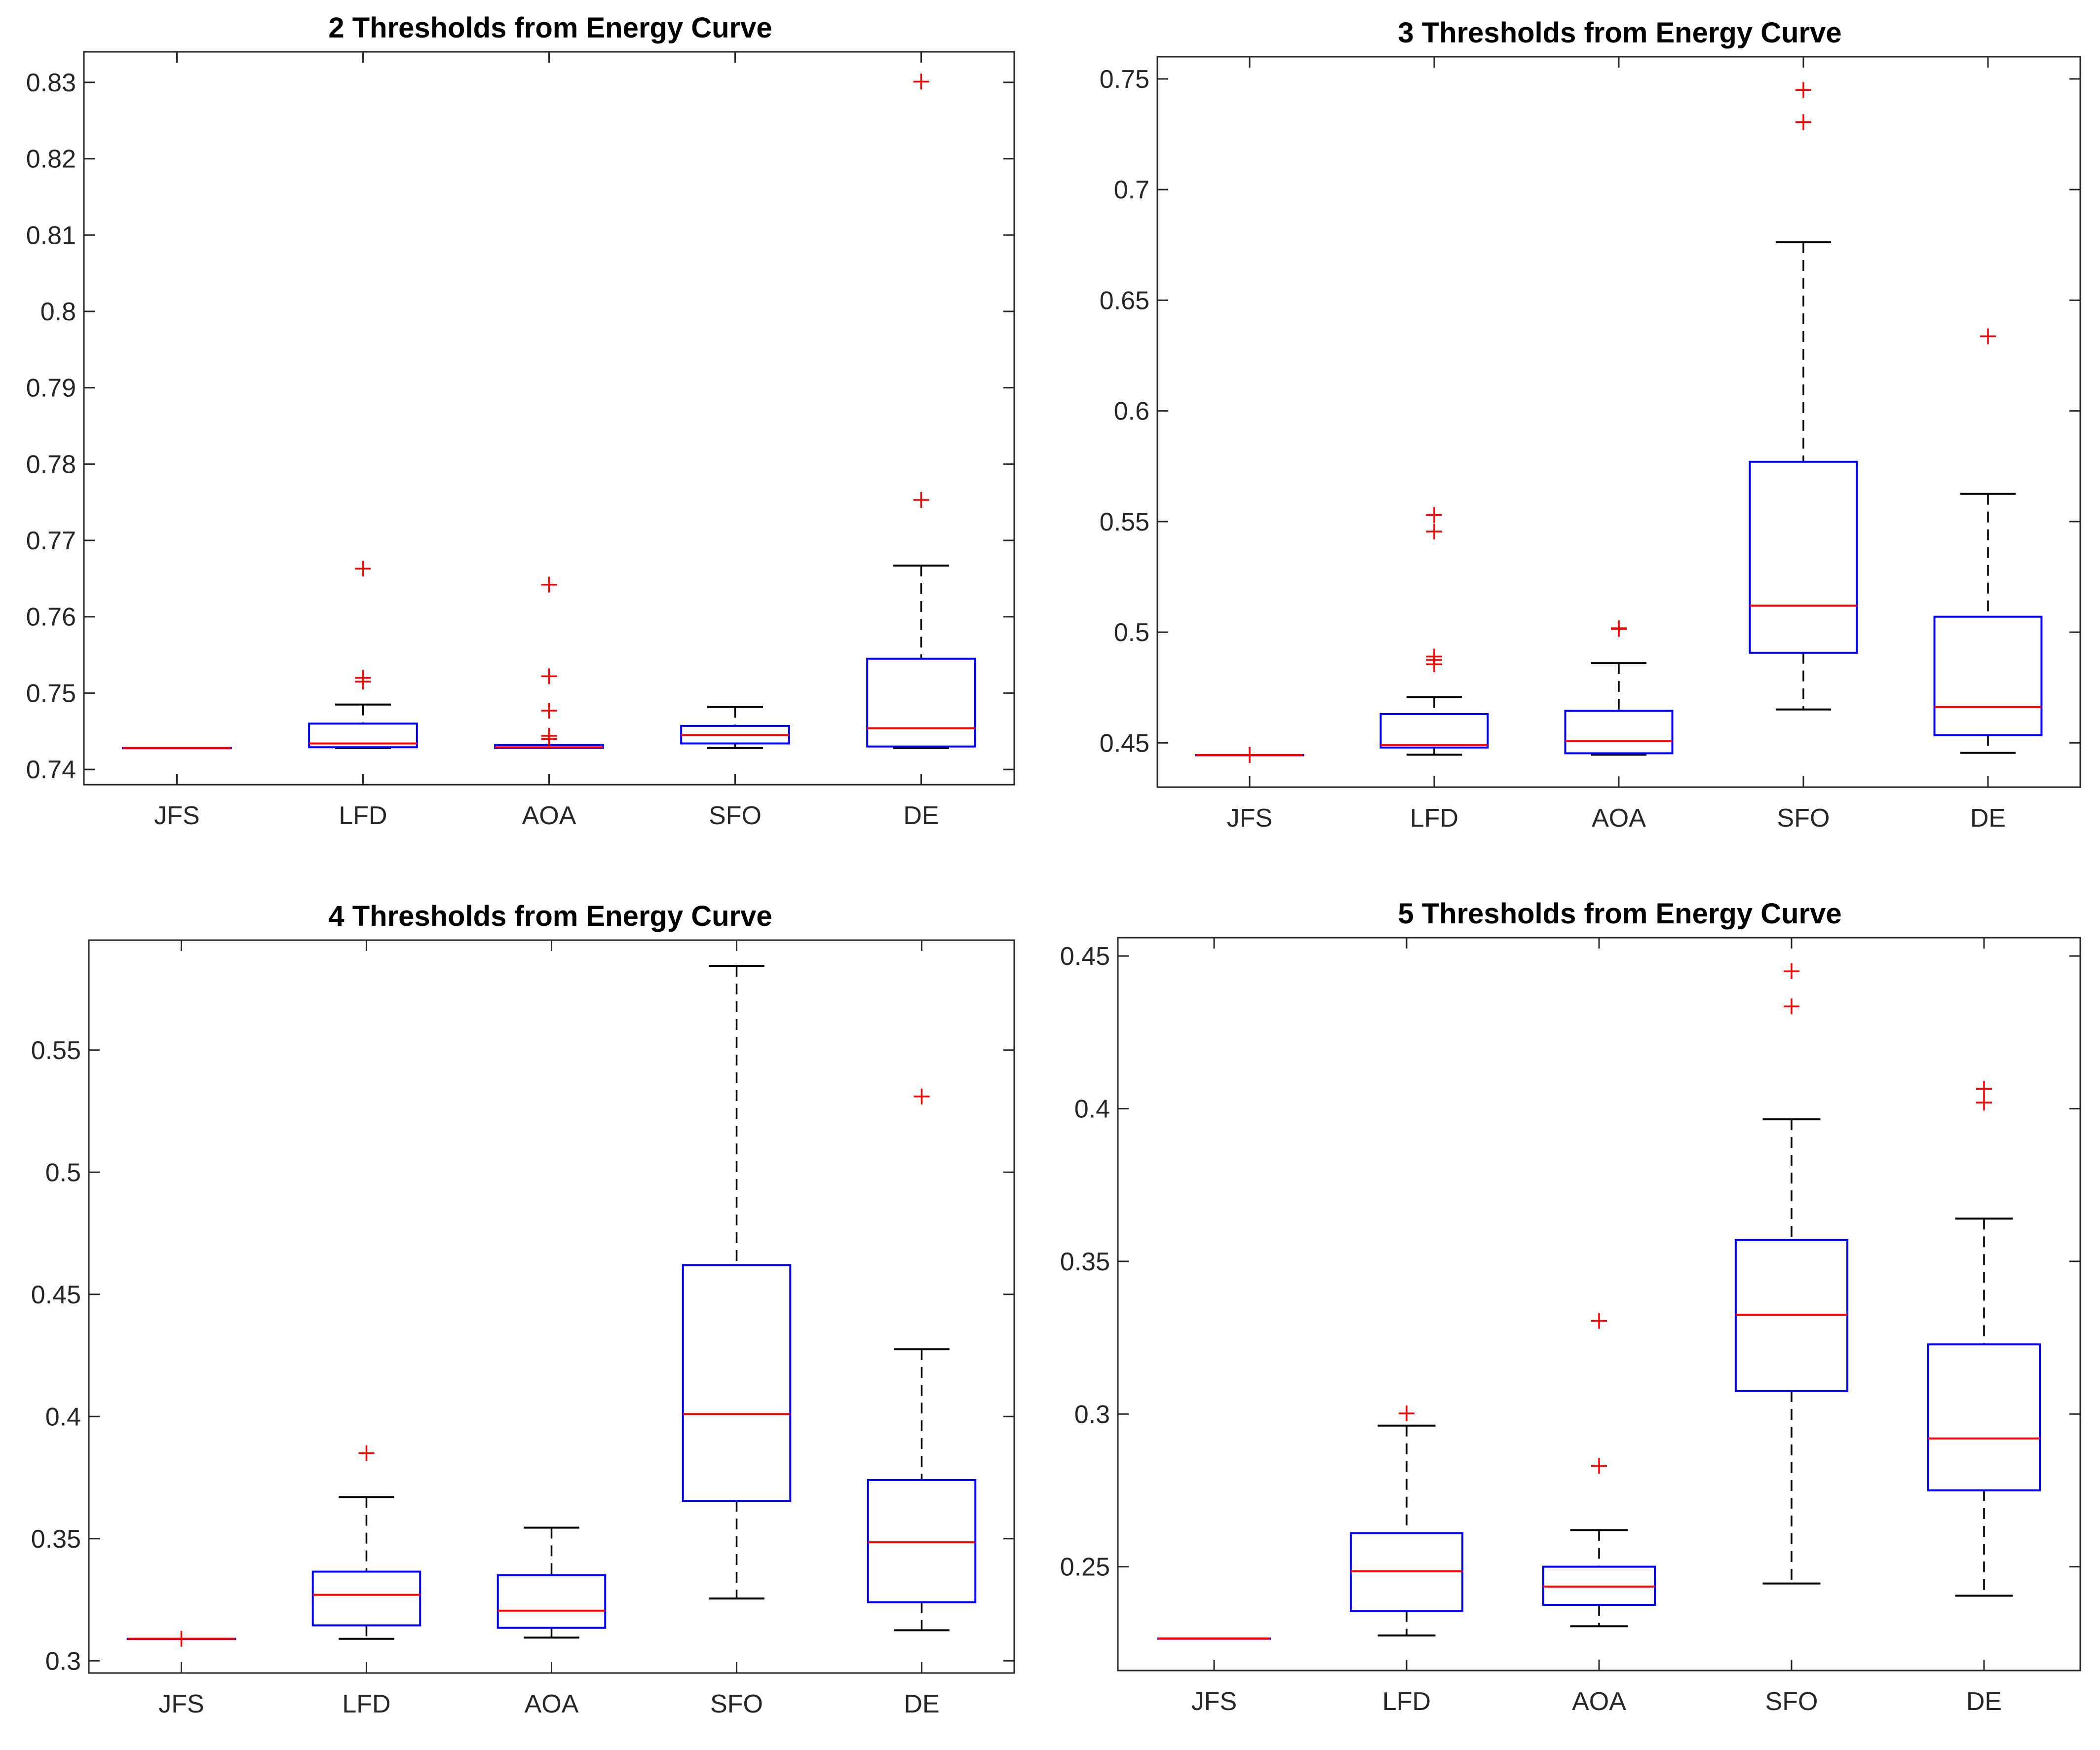  Describe the element at coordinates (56, 1539) in the screenshot. I see `y-tick-label: 0.35` at that location.